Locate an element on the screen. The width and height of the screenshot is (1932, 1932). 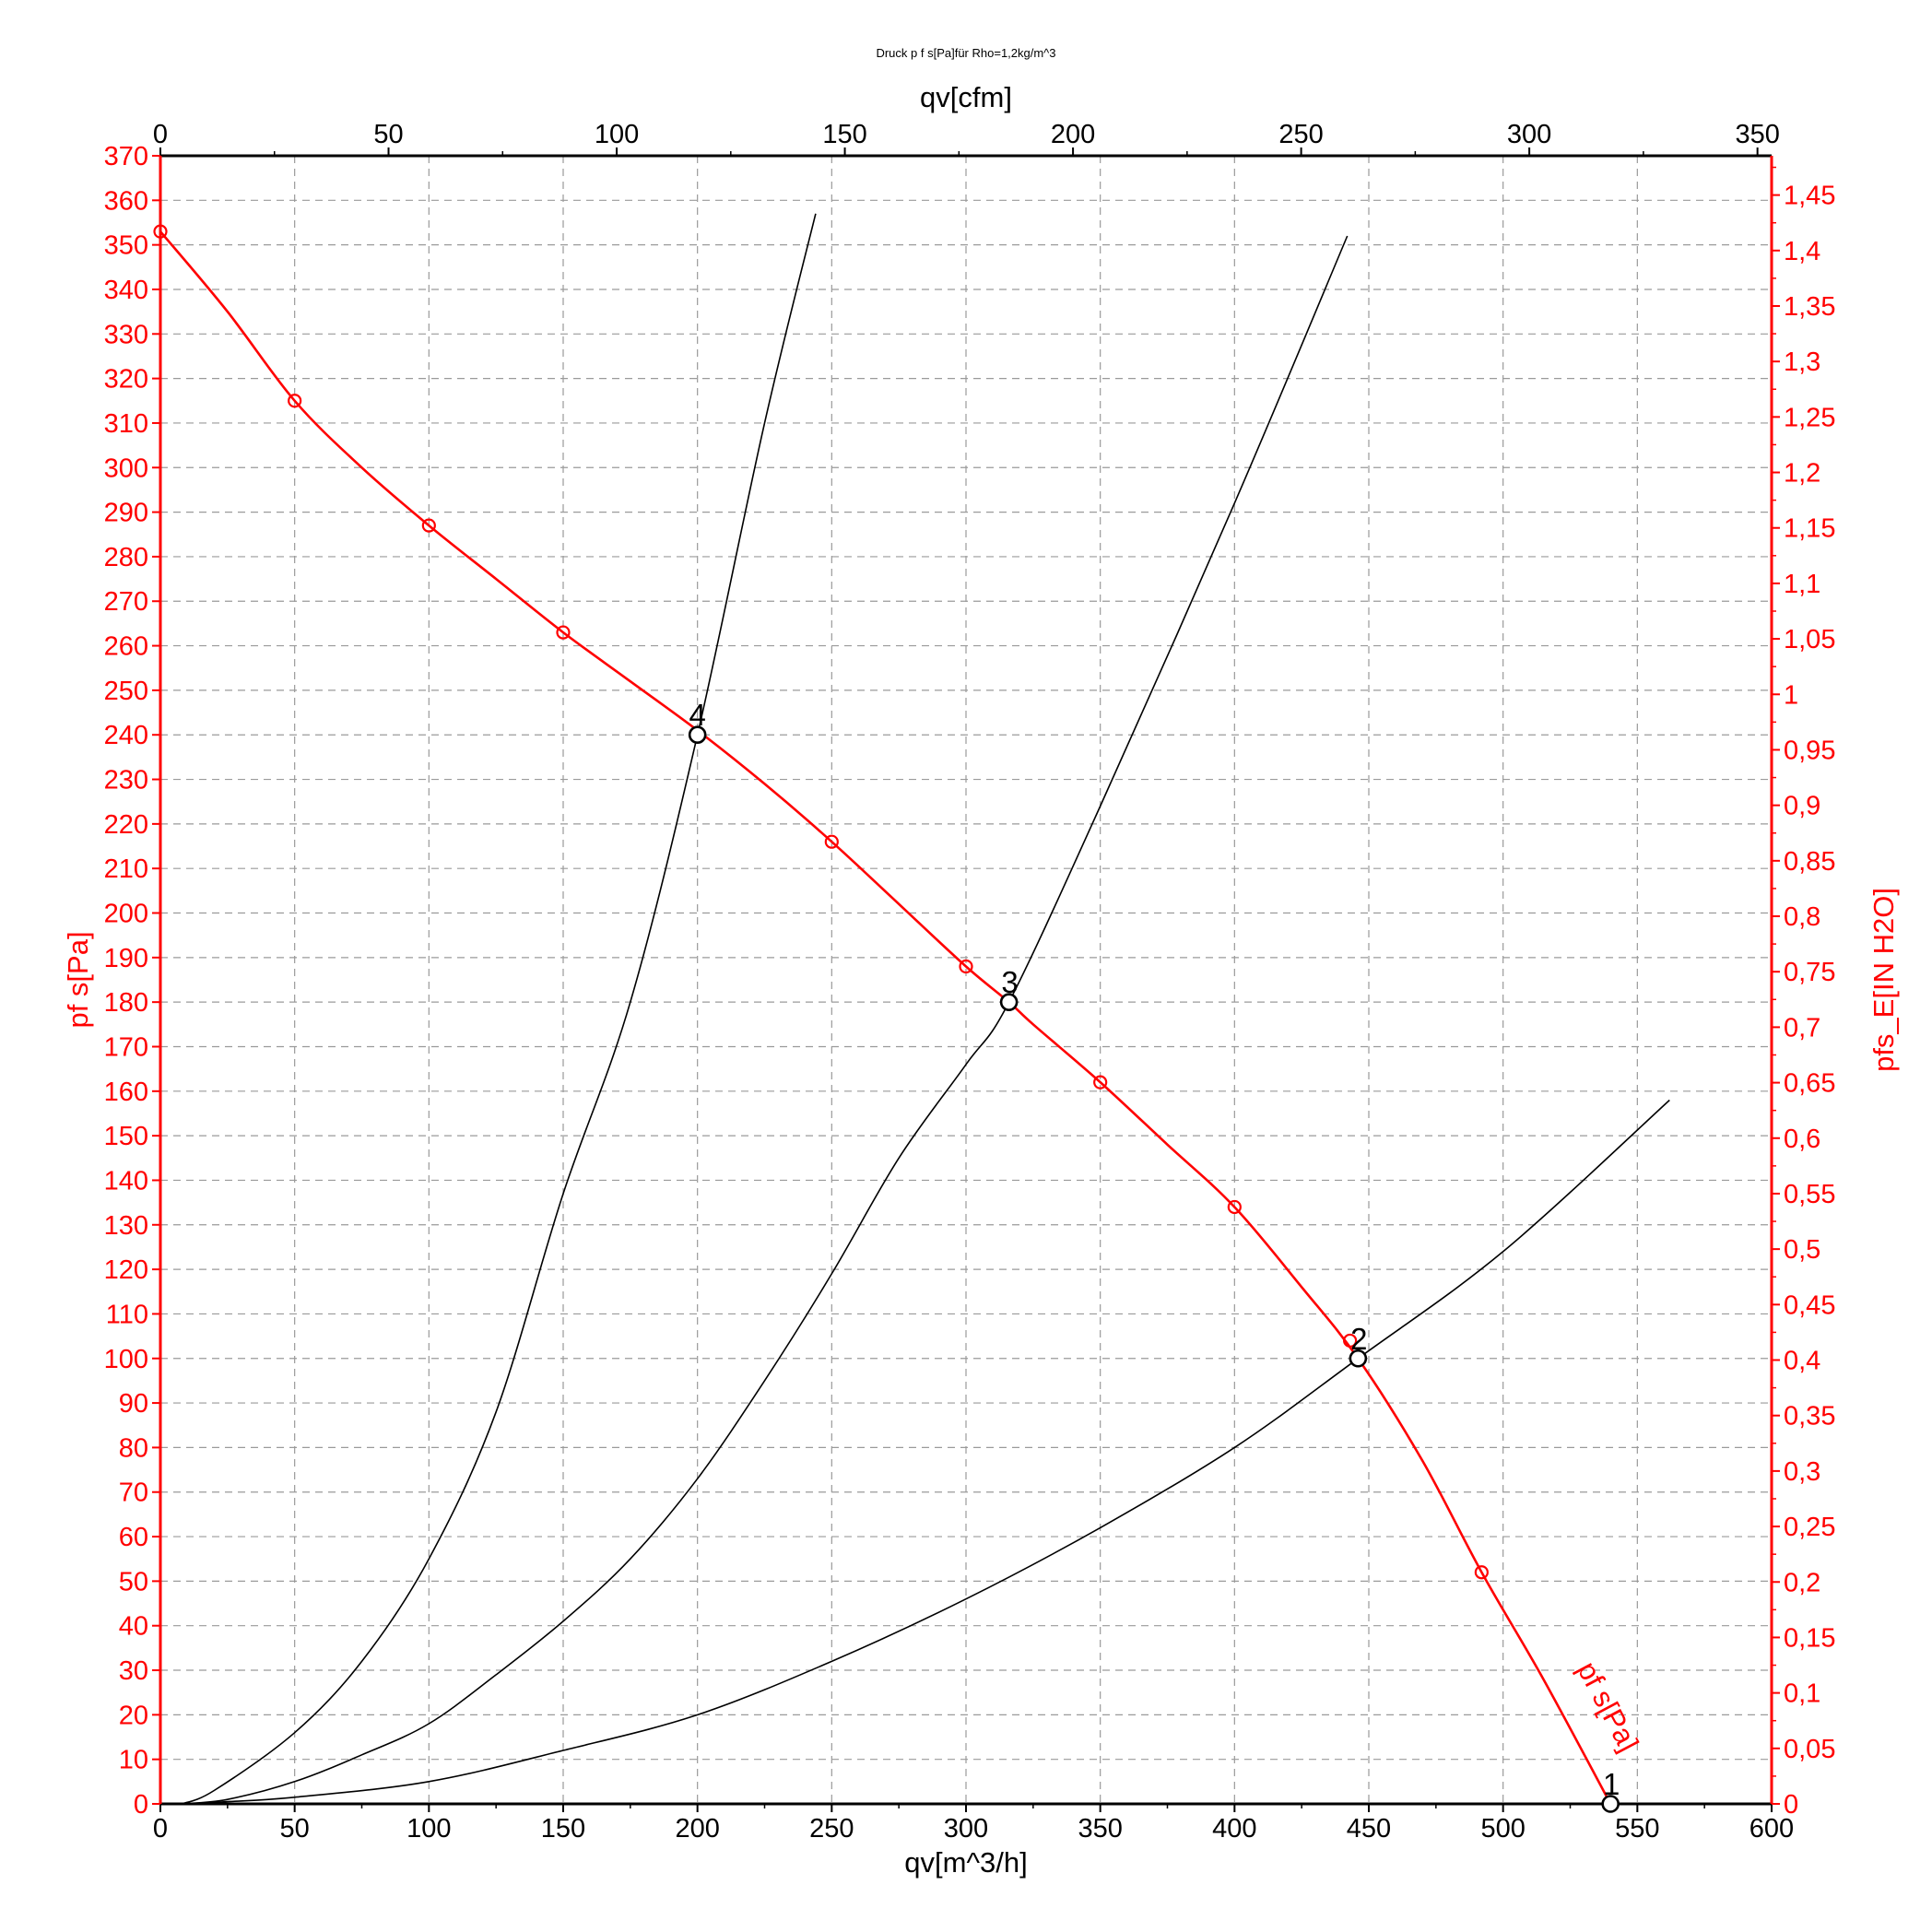
y2-tick-label: 0,75 is located at coordinates (1809, 972).